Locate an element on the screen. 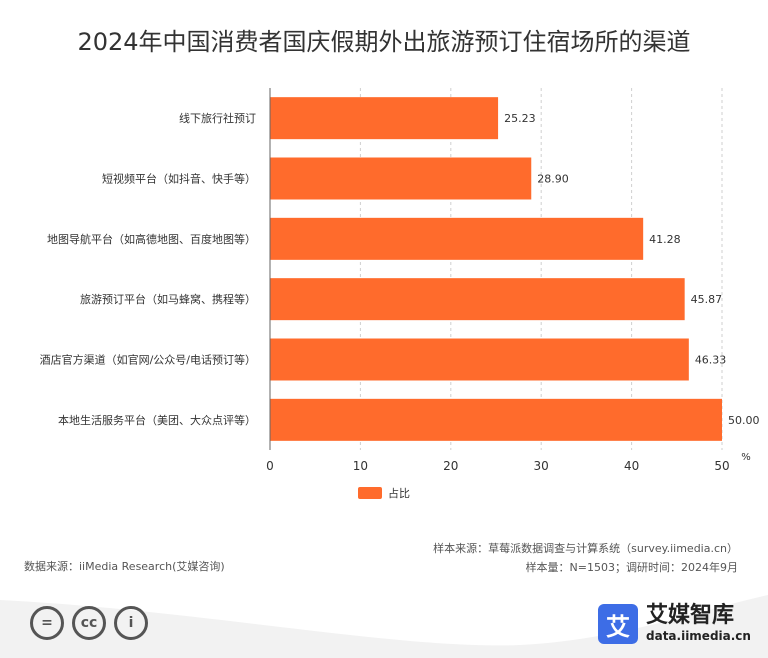 This screenshot has width=768, height=658. license-icons: = cc i is located at coordinates (89, 623).